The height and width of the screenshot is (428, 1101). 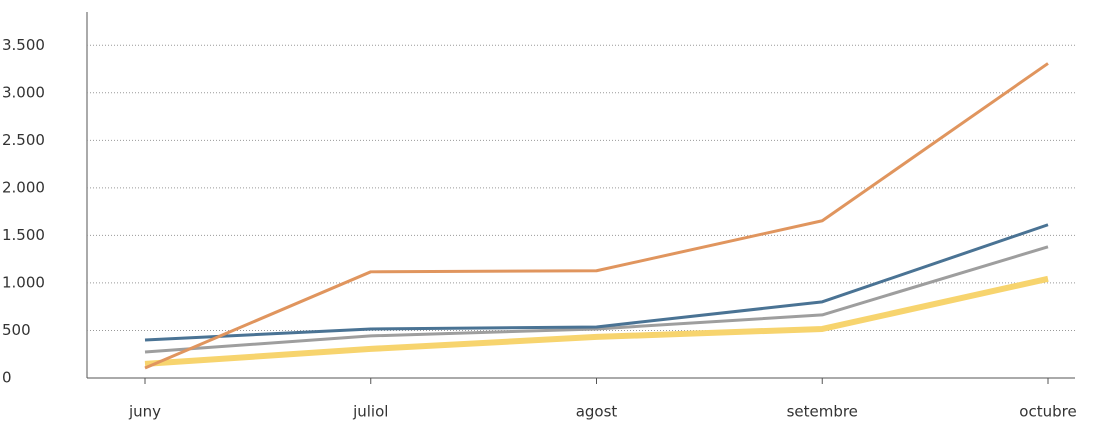 I want to click on x-tick-label: setembre, so click(x=822, y=412).